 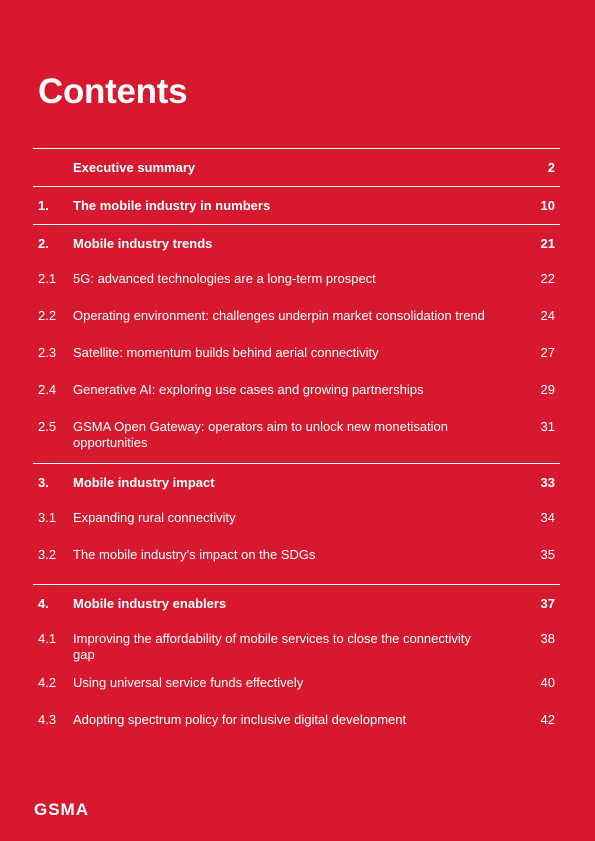 What do you see at coordinates (47, 278) in the screenshot?
I see `entry-number: 2.1` at bounding box center [47, 278].